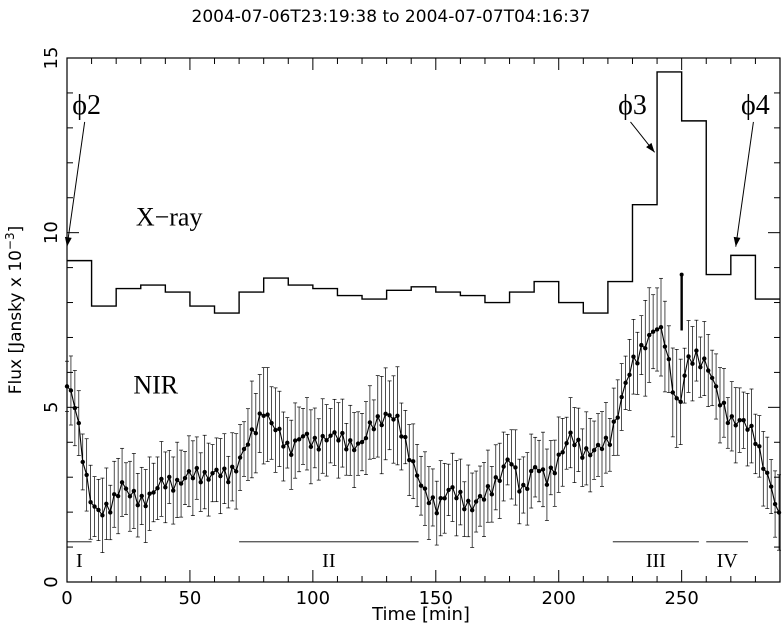  What do you see at coordinates (755, 105) in the screenshot?
I see `phase-label: ϕ4` at bounding box center [755, 105].